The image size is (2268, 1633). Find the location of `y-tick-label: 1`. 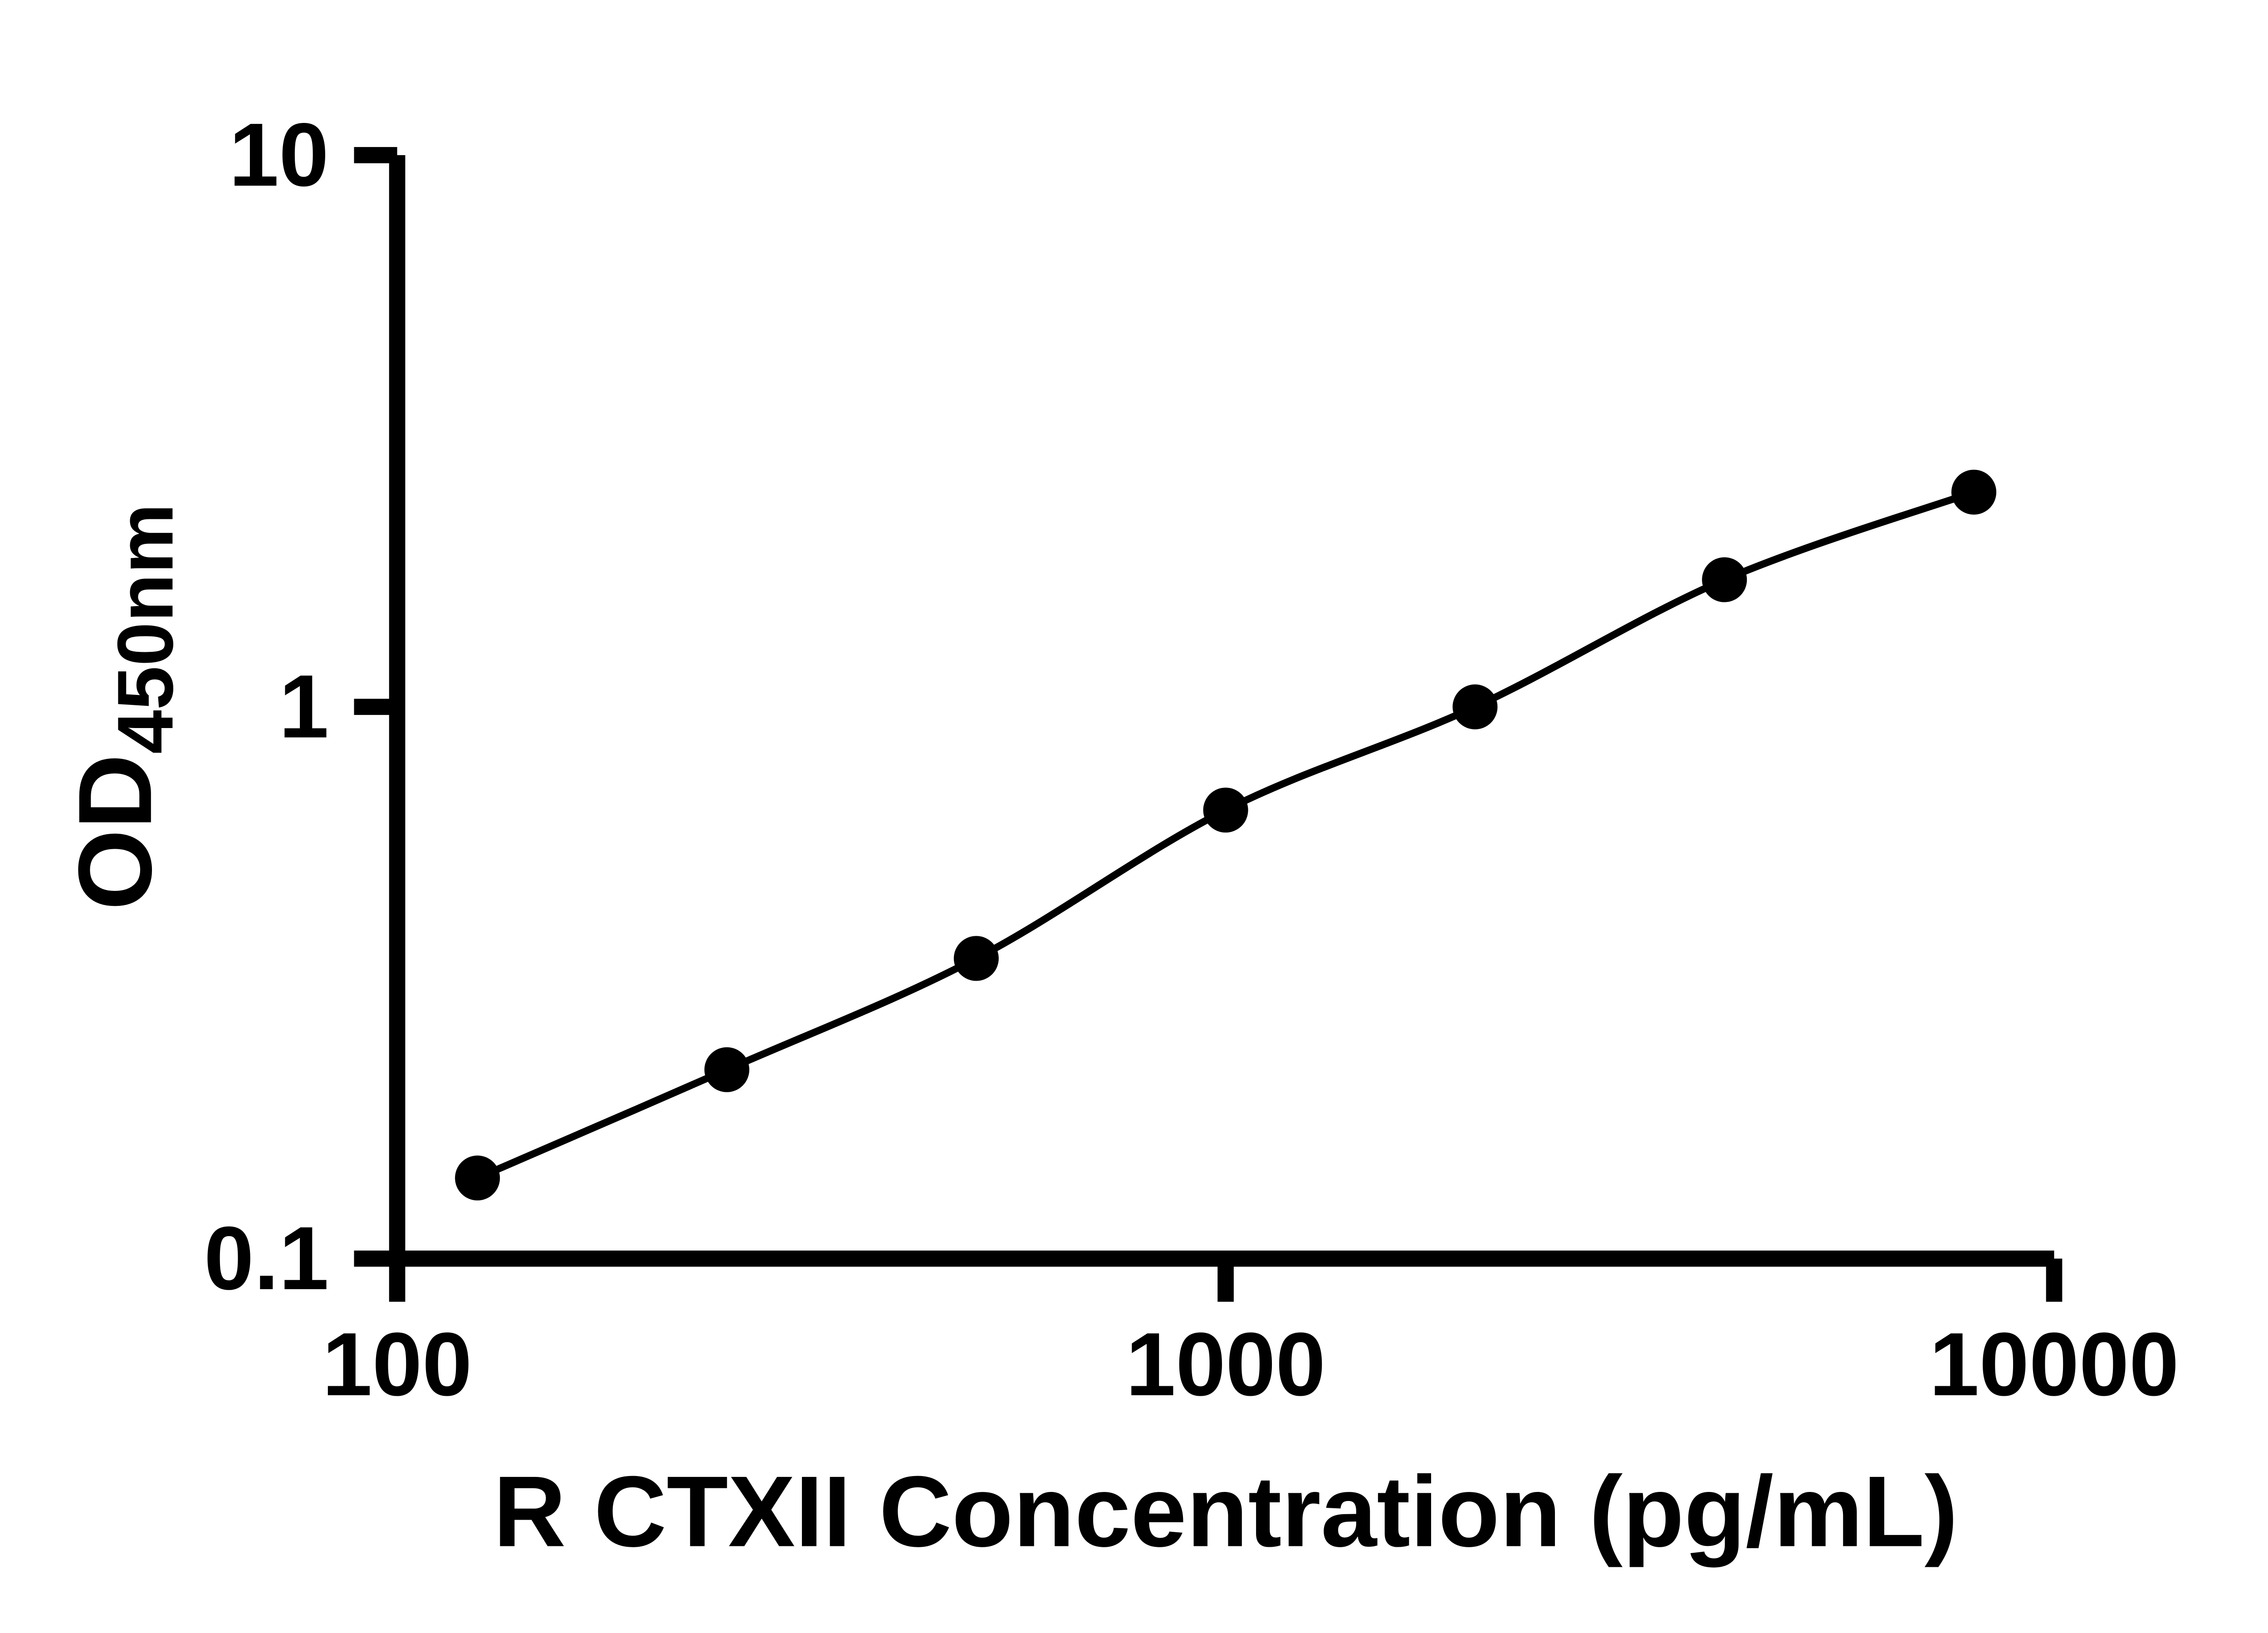

y-tick-label: 1 is located at coordinates (304, 706).